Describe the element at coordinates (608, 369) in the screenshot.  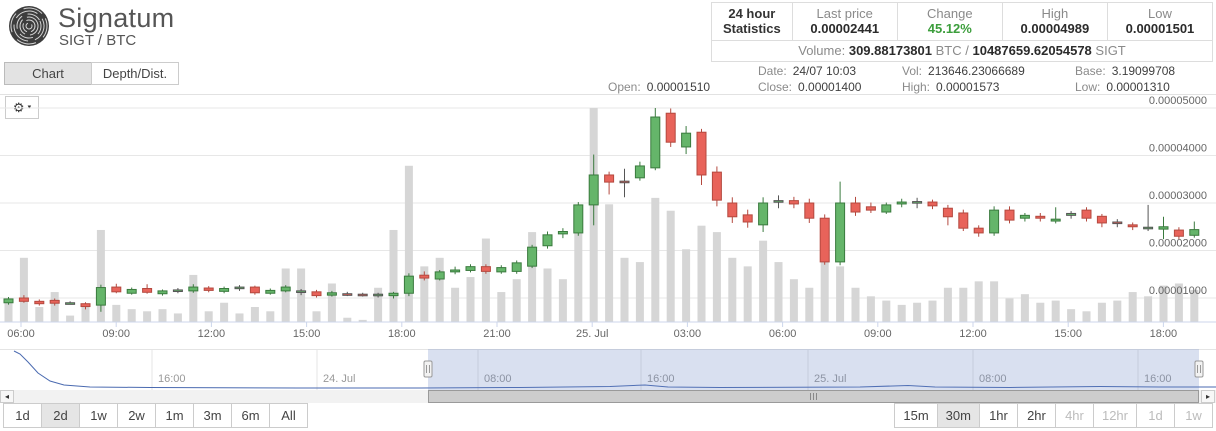
I see `navigator: 16:00 24. Jul 08:00 16:00 25. Jul 08:00 16:00` at that location.